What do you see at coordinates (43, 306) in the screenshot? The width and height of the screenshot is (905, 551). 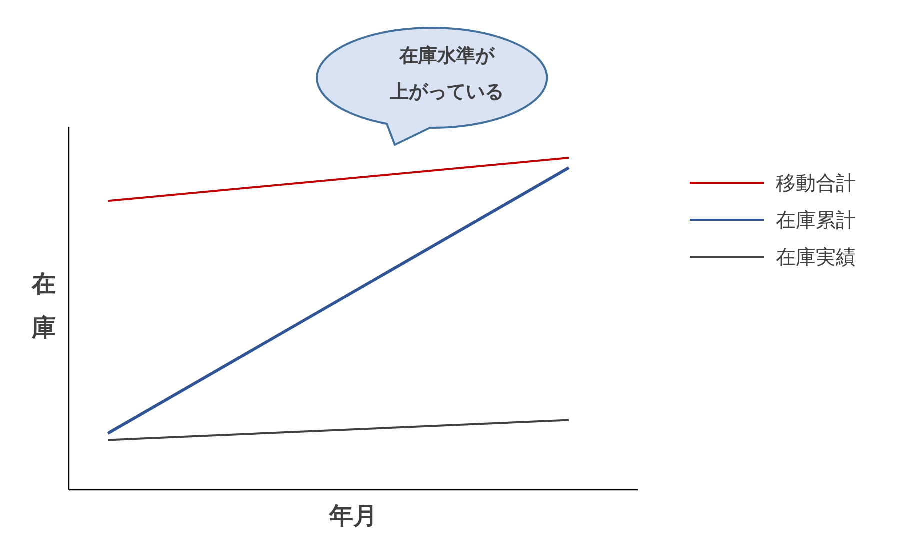 I see `y-axis-title: 在庫` at bounding box center [43, 306].